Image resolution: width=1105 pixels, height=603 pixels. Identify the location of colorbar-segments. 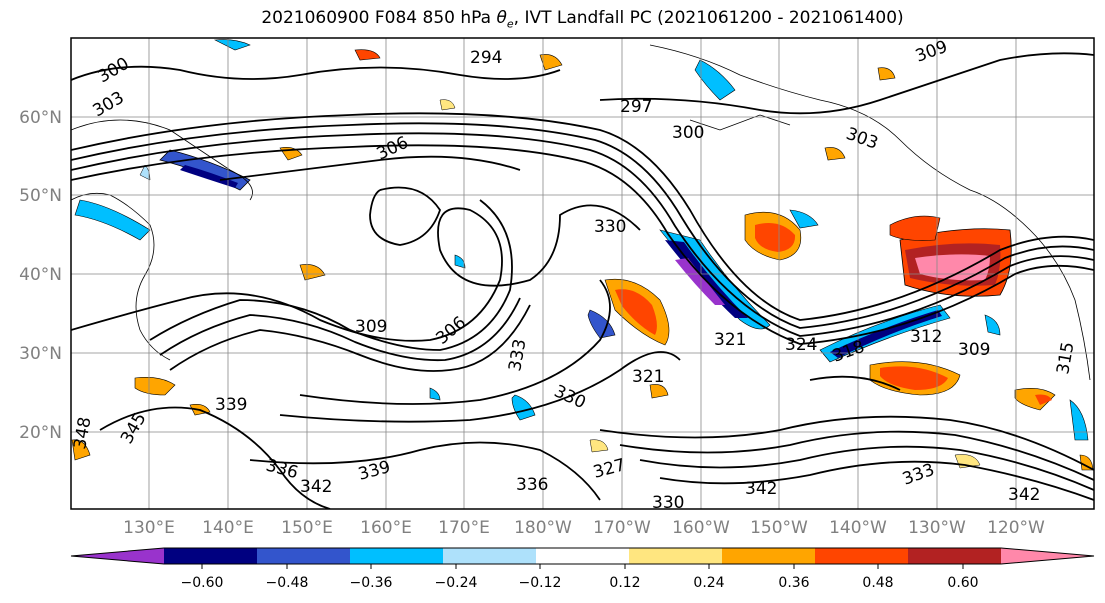
(582, 556).